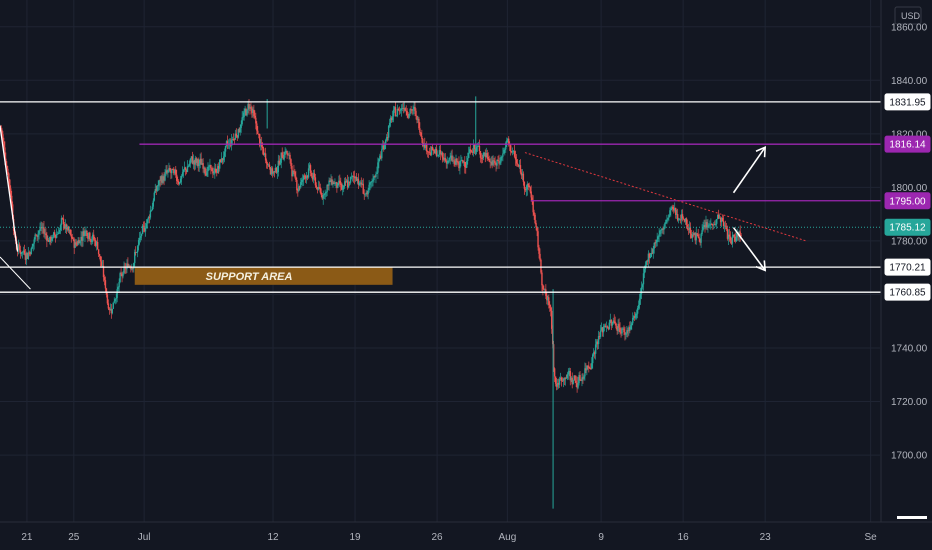 The height and width of the screenshot is (550, 932). What do you see at coordinates (9, 188) in the screenshot?
I see `left-trend-line` at bounding box center [9, 188].